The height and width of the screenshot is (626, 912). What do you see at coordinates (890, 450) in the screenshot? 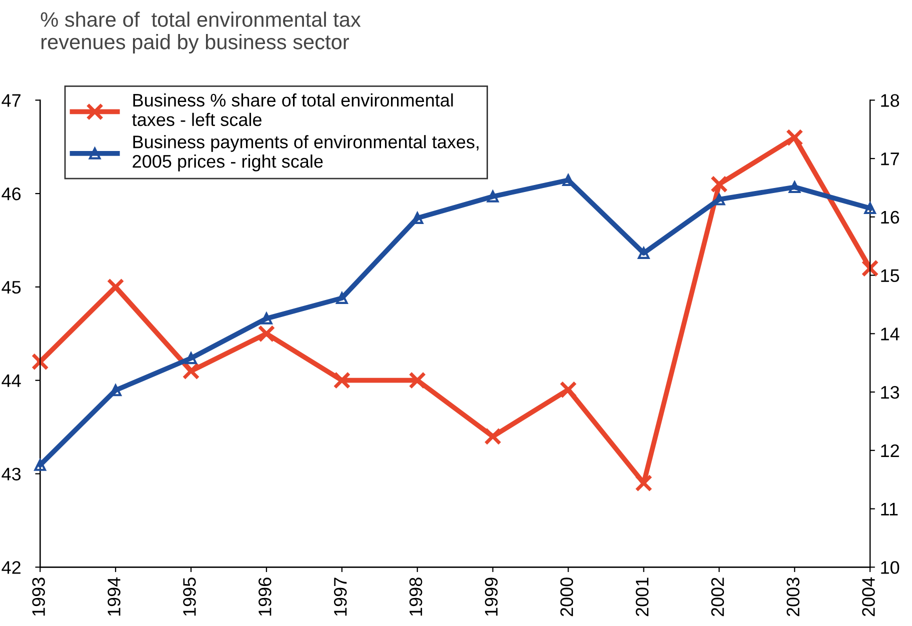
I see `y2-tick-label: 12` at bounding box center [890, 450].